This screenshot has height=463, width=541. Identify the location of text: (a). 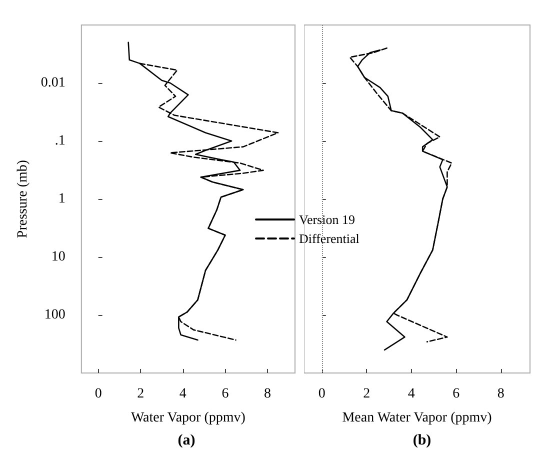
(187, 440).